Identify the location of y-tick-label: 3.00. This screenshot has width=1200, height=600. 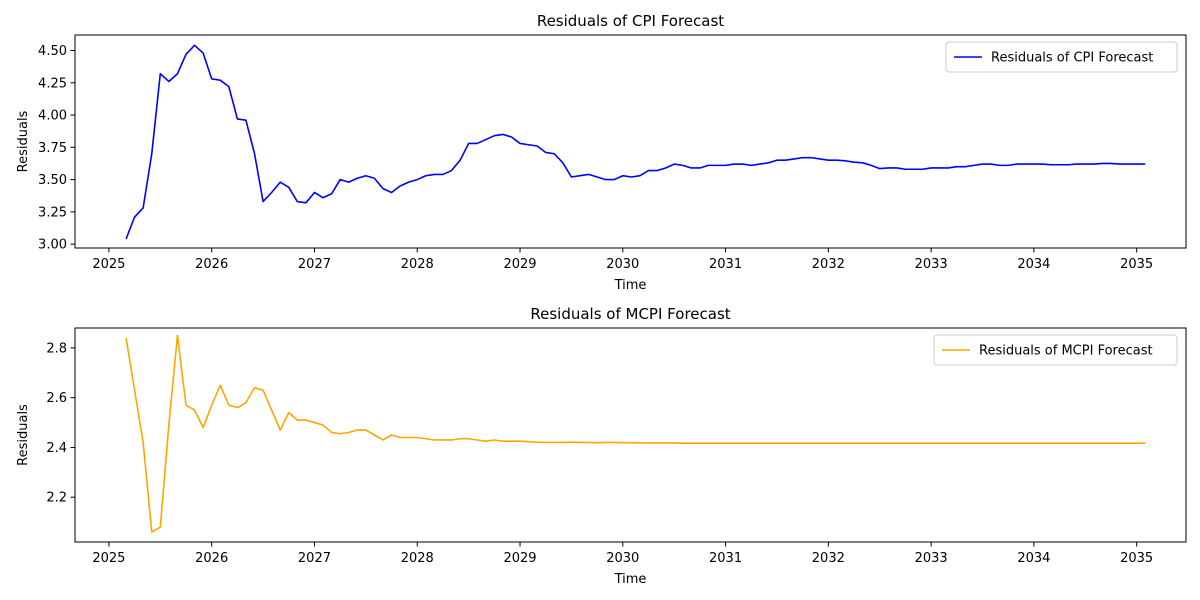
(52, 245).